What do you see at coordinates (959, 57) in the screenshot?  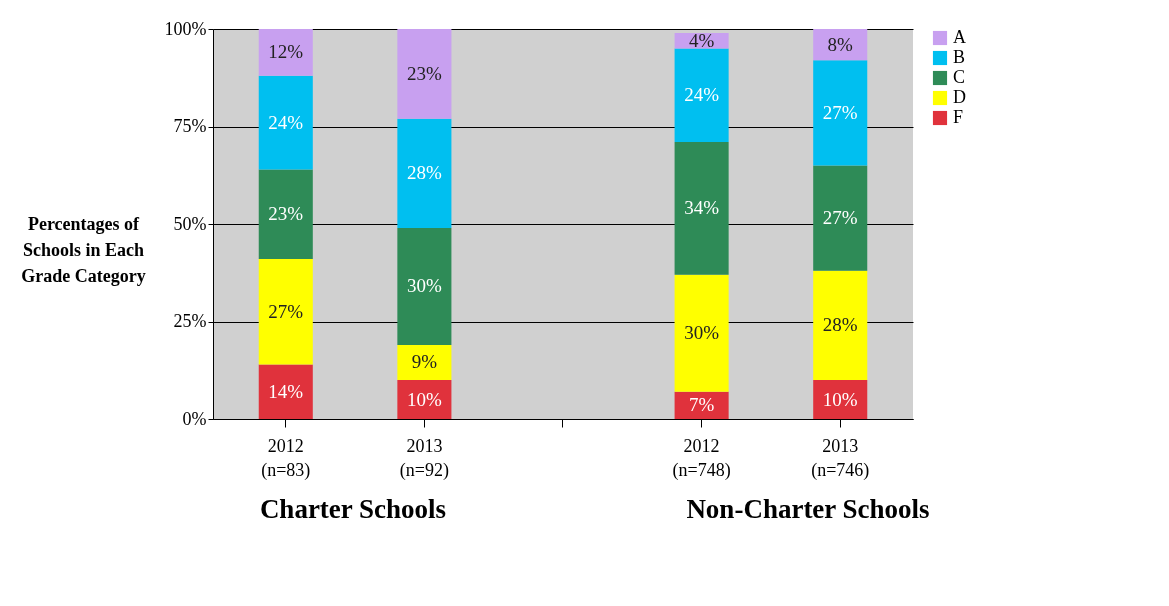 I see `legend-label: B` at bounding box center [959, 57].